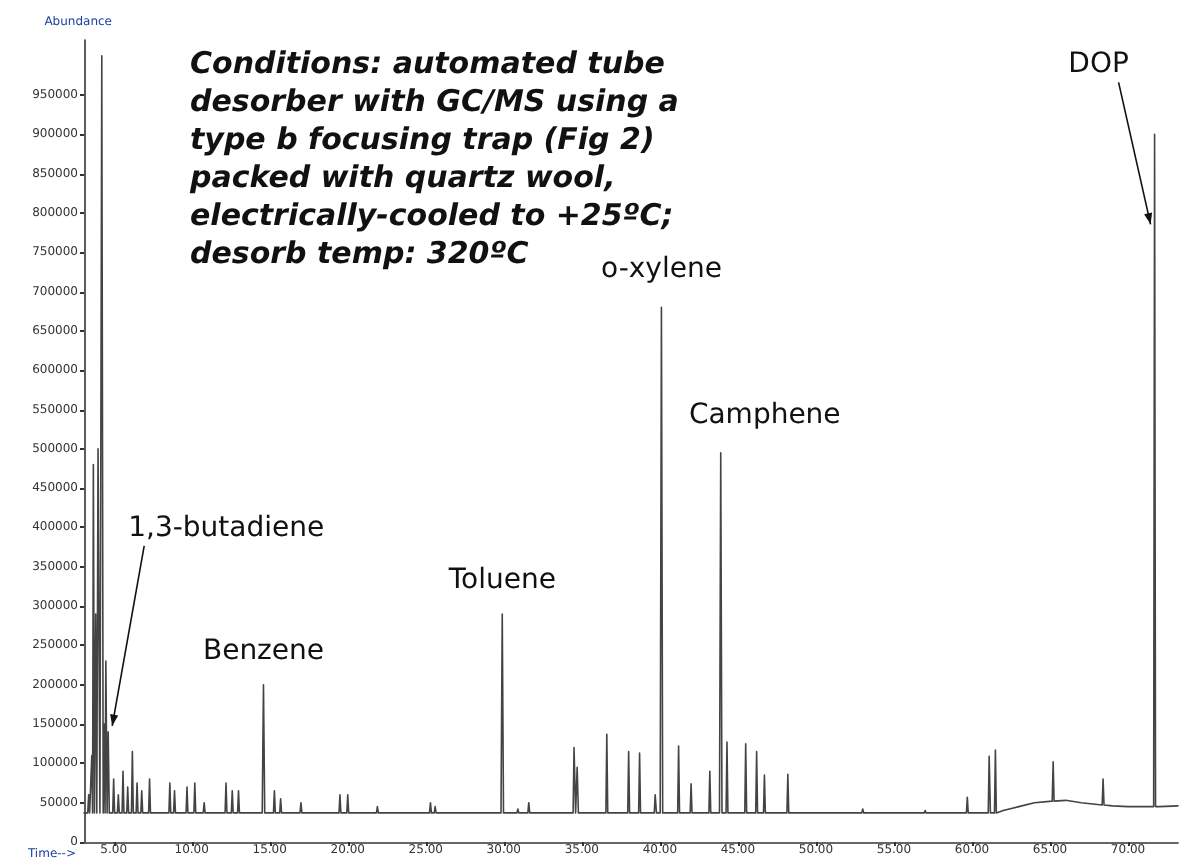 Image resolution: width=1184 pixels, height=860 pixels. Describe the element at coordinates (501, 579) in the screenshot. I see `annotation: Toluene` at that location.